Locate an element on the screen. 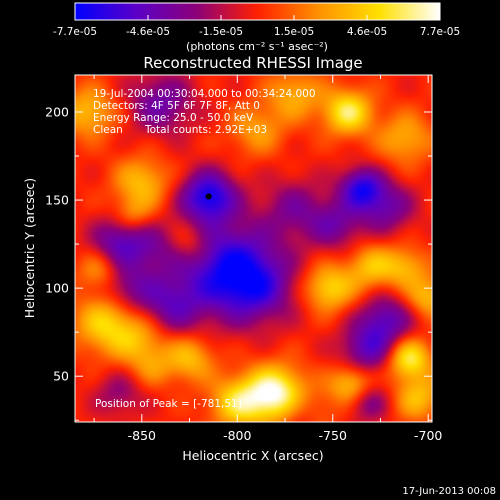  colorbar-tick-label: -7.7e-05 is located at coordinates (75, 32).